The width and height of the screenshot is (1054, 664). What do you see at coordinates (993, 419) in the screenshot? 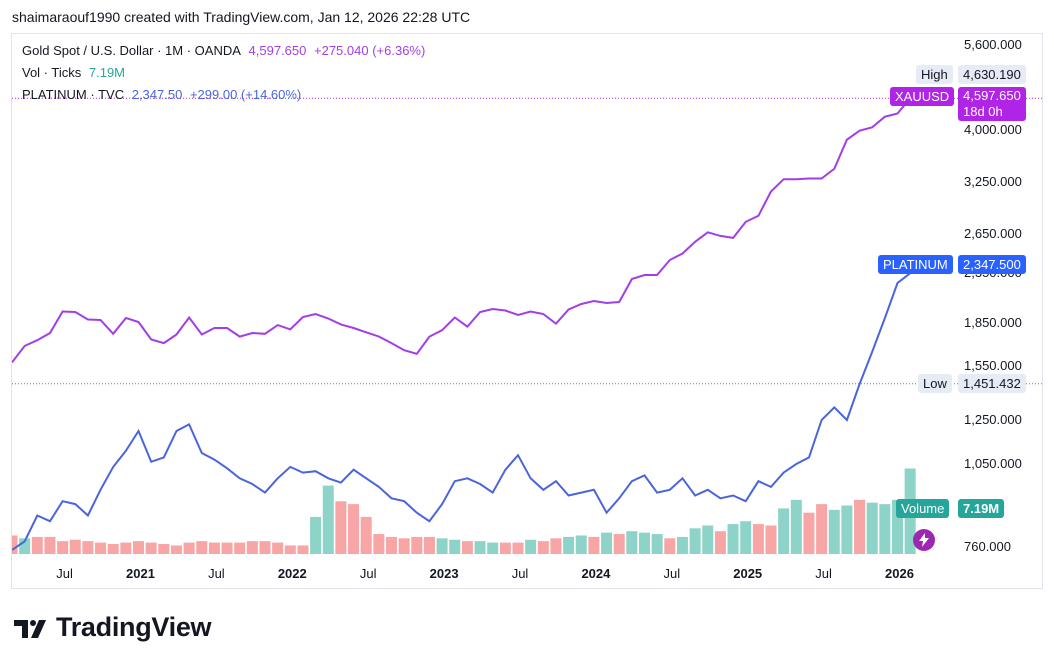
I see `y-tick-label: 1,250.000` at bounding box center [993, 419].